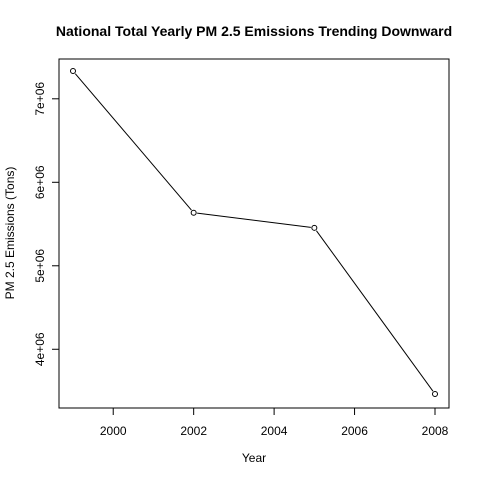 Image resolution: width=480 pixels, height=480 pixels. Describe the element at coordinates (435, 431) in the screenshot. I see `x-tick-label: 2008` at that location.